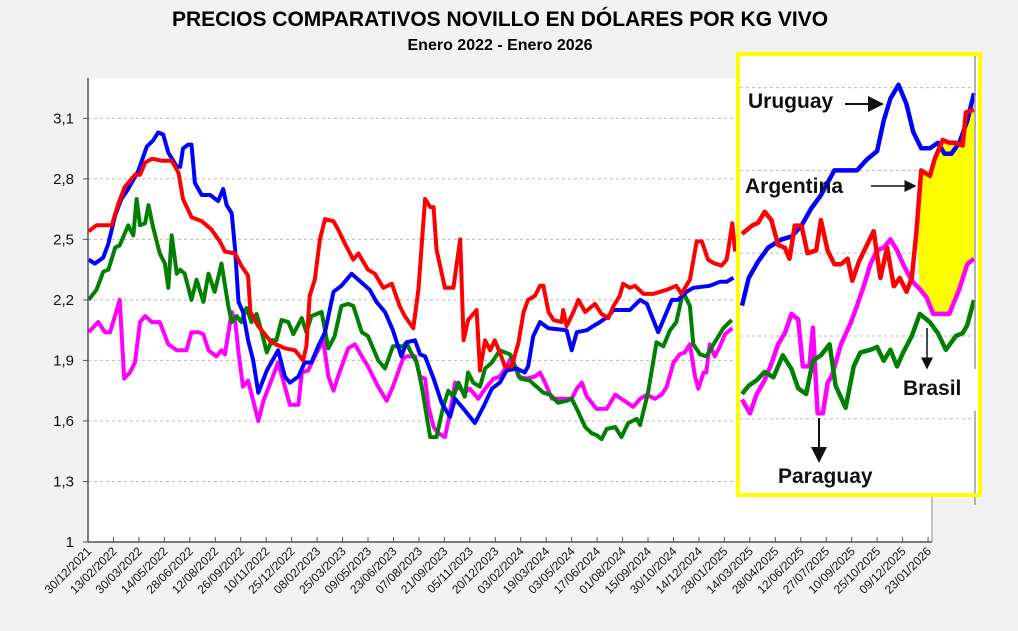 The height and width of the screenshot is (631, 1018). I want to click on series-line-paraguay, so click(411, 368).